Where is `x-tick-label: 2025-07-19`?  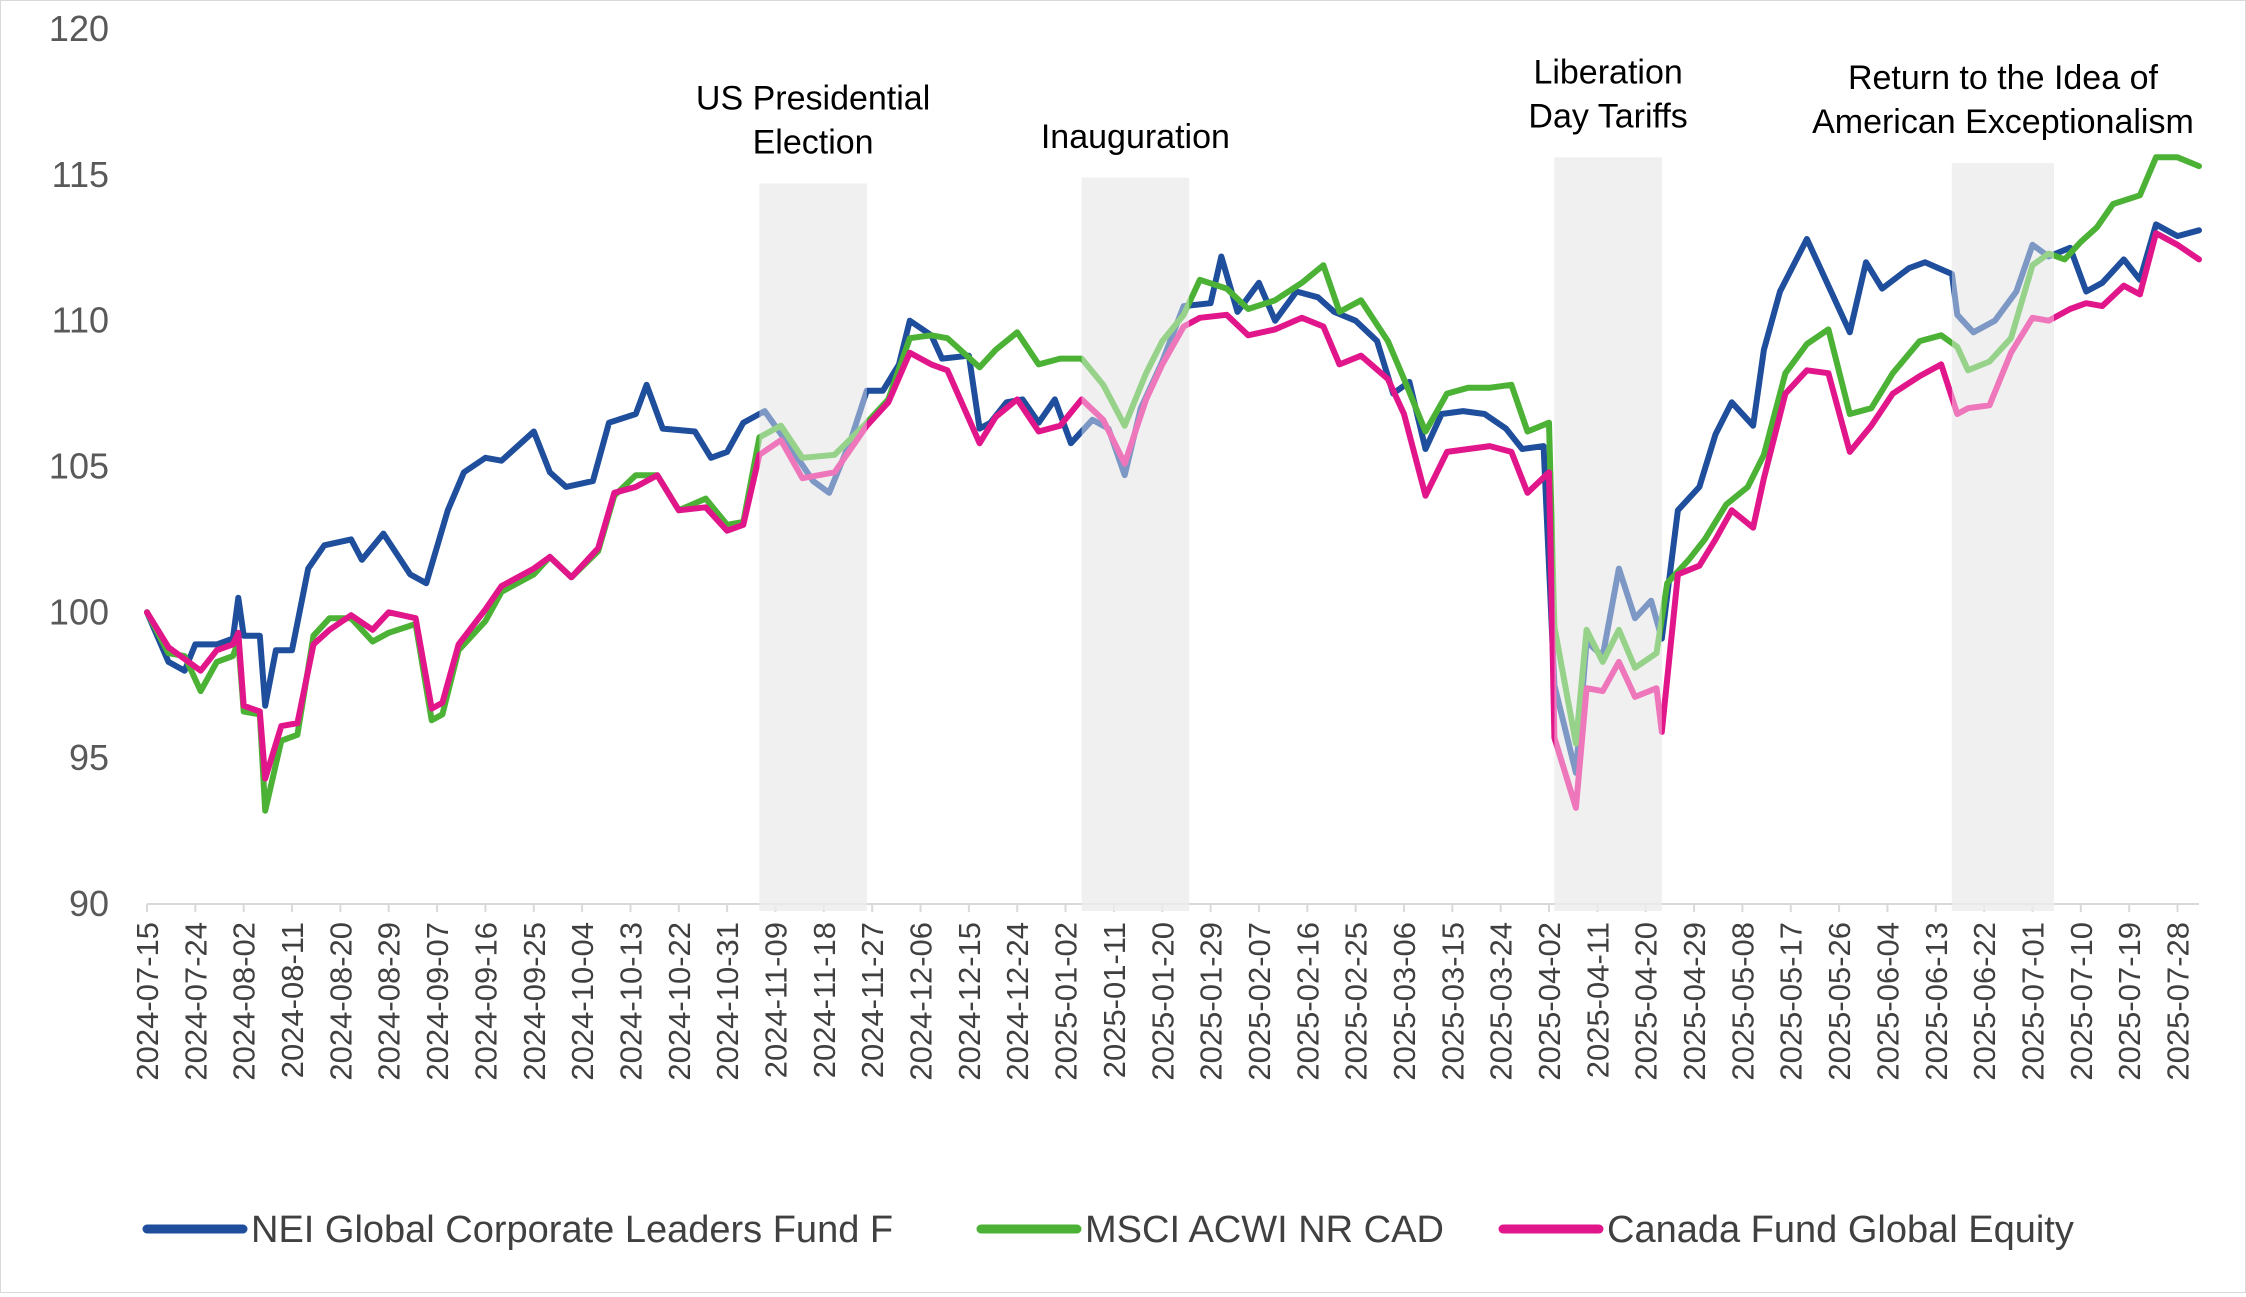 x-tick-label: 2025-07-19 is located at coordinates (2129, 1001).